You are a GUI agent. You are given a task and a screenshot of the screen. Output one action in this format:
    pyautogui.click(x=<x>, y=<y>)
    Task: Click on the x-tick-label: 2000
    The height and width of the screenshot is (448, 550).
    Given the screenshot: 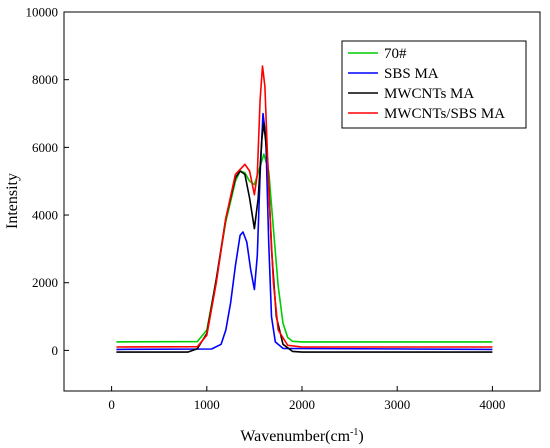 What is the action you would take?
    pyautogui.click(x=302, y=404)
    